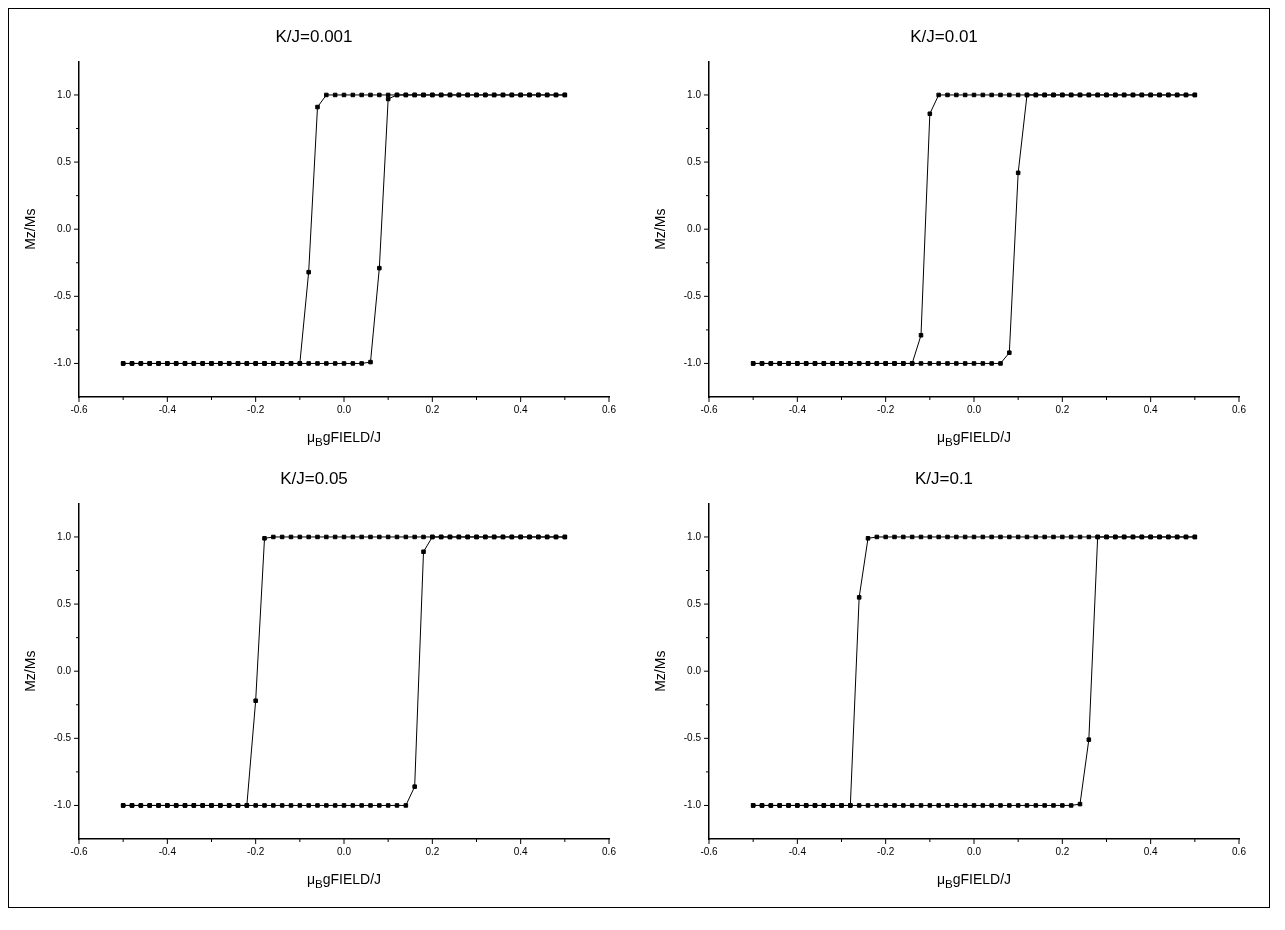 This screenshot has width=1285, height=930. Describe the element at coordinates (314, 36) in the screenshot. I see `chart-title: K/J=0.001` at that location.